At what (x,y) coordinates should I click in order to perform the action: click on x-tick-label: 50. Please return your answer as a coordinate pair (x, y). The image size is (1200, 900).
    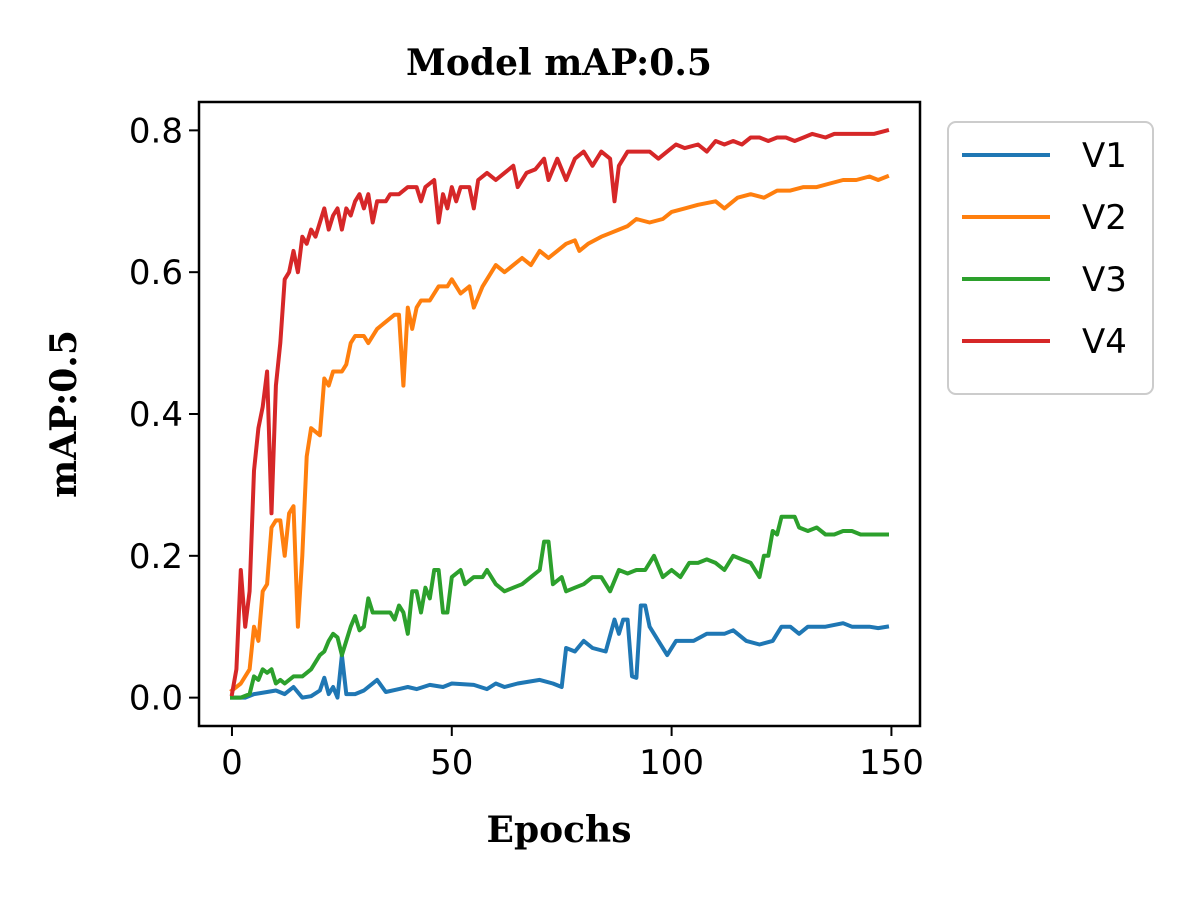
    Looking at the image, I should click on (451, 763).